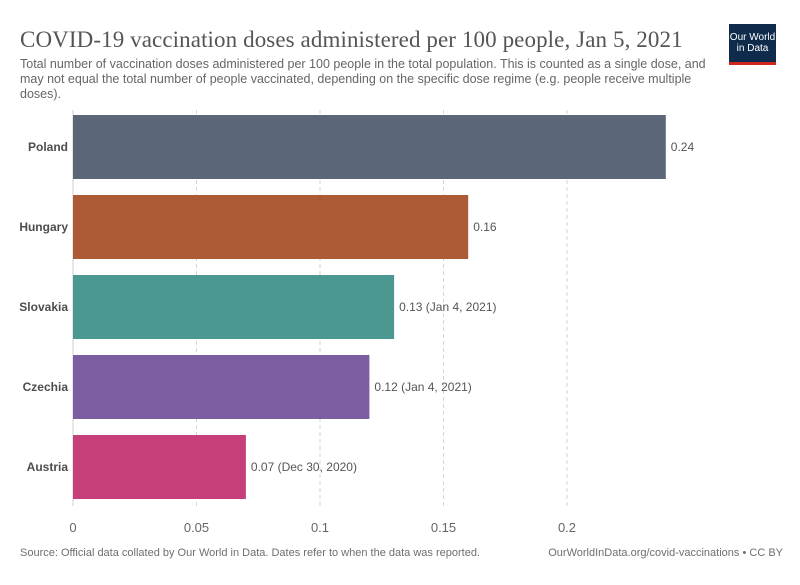 This screenshot has height=585, width=800. Describe the element at coordinates (752, 48) in the screenshot. I see `logo-line-2: in Data` at that location.